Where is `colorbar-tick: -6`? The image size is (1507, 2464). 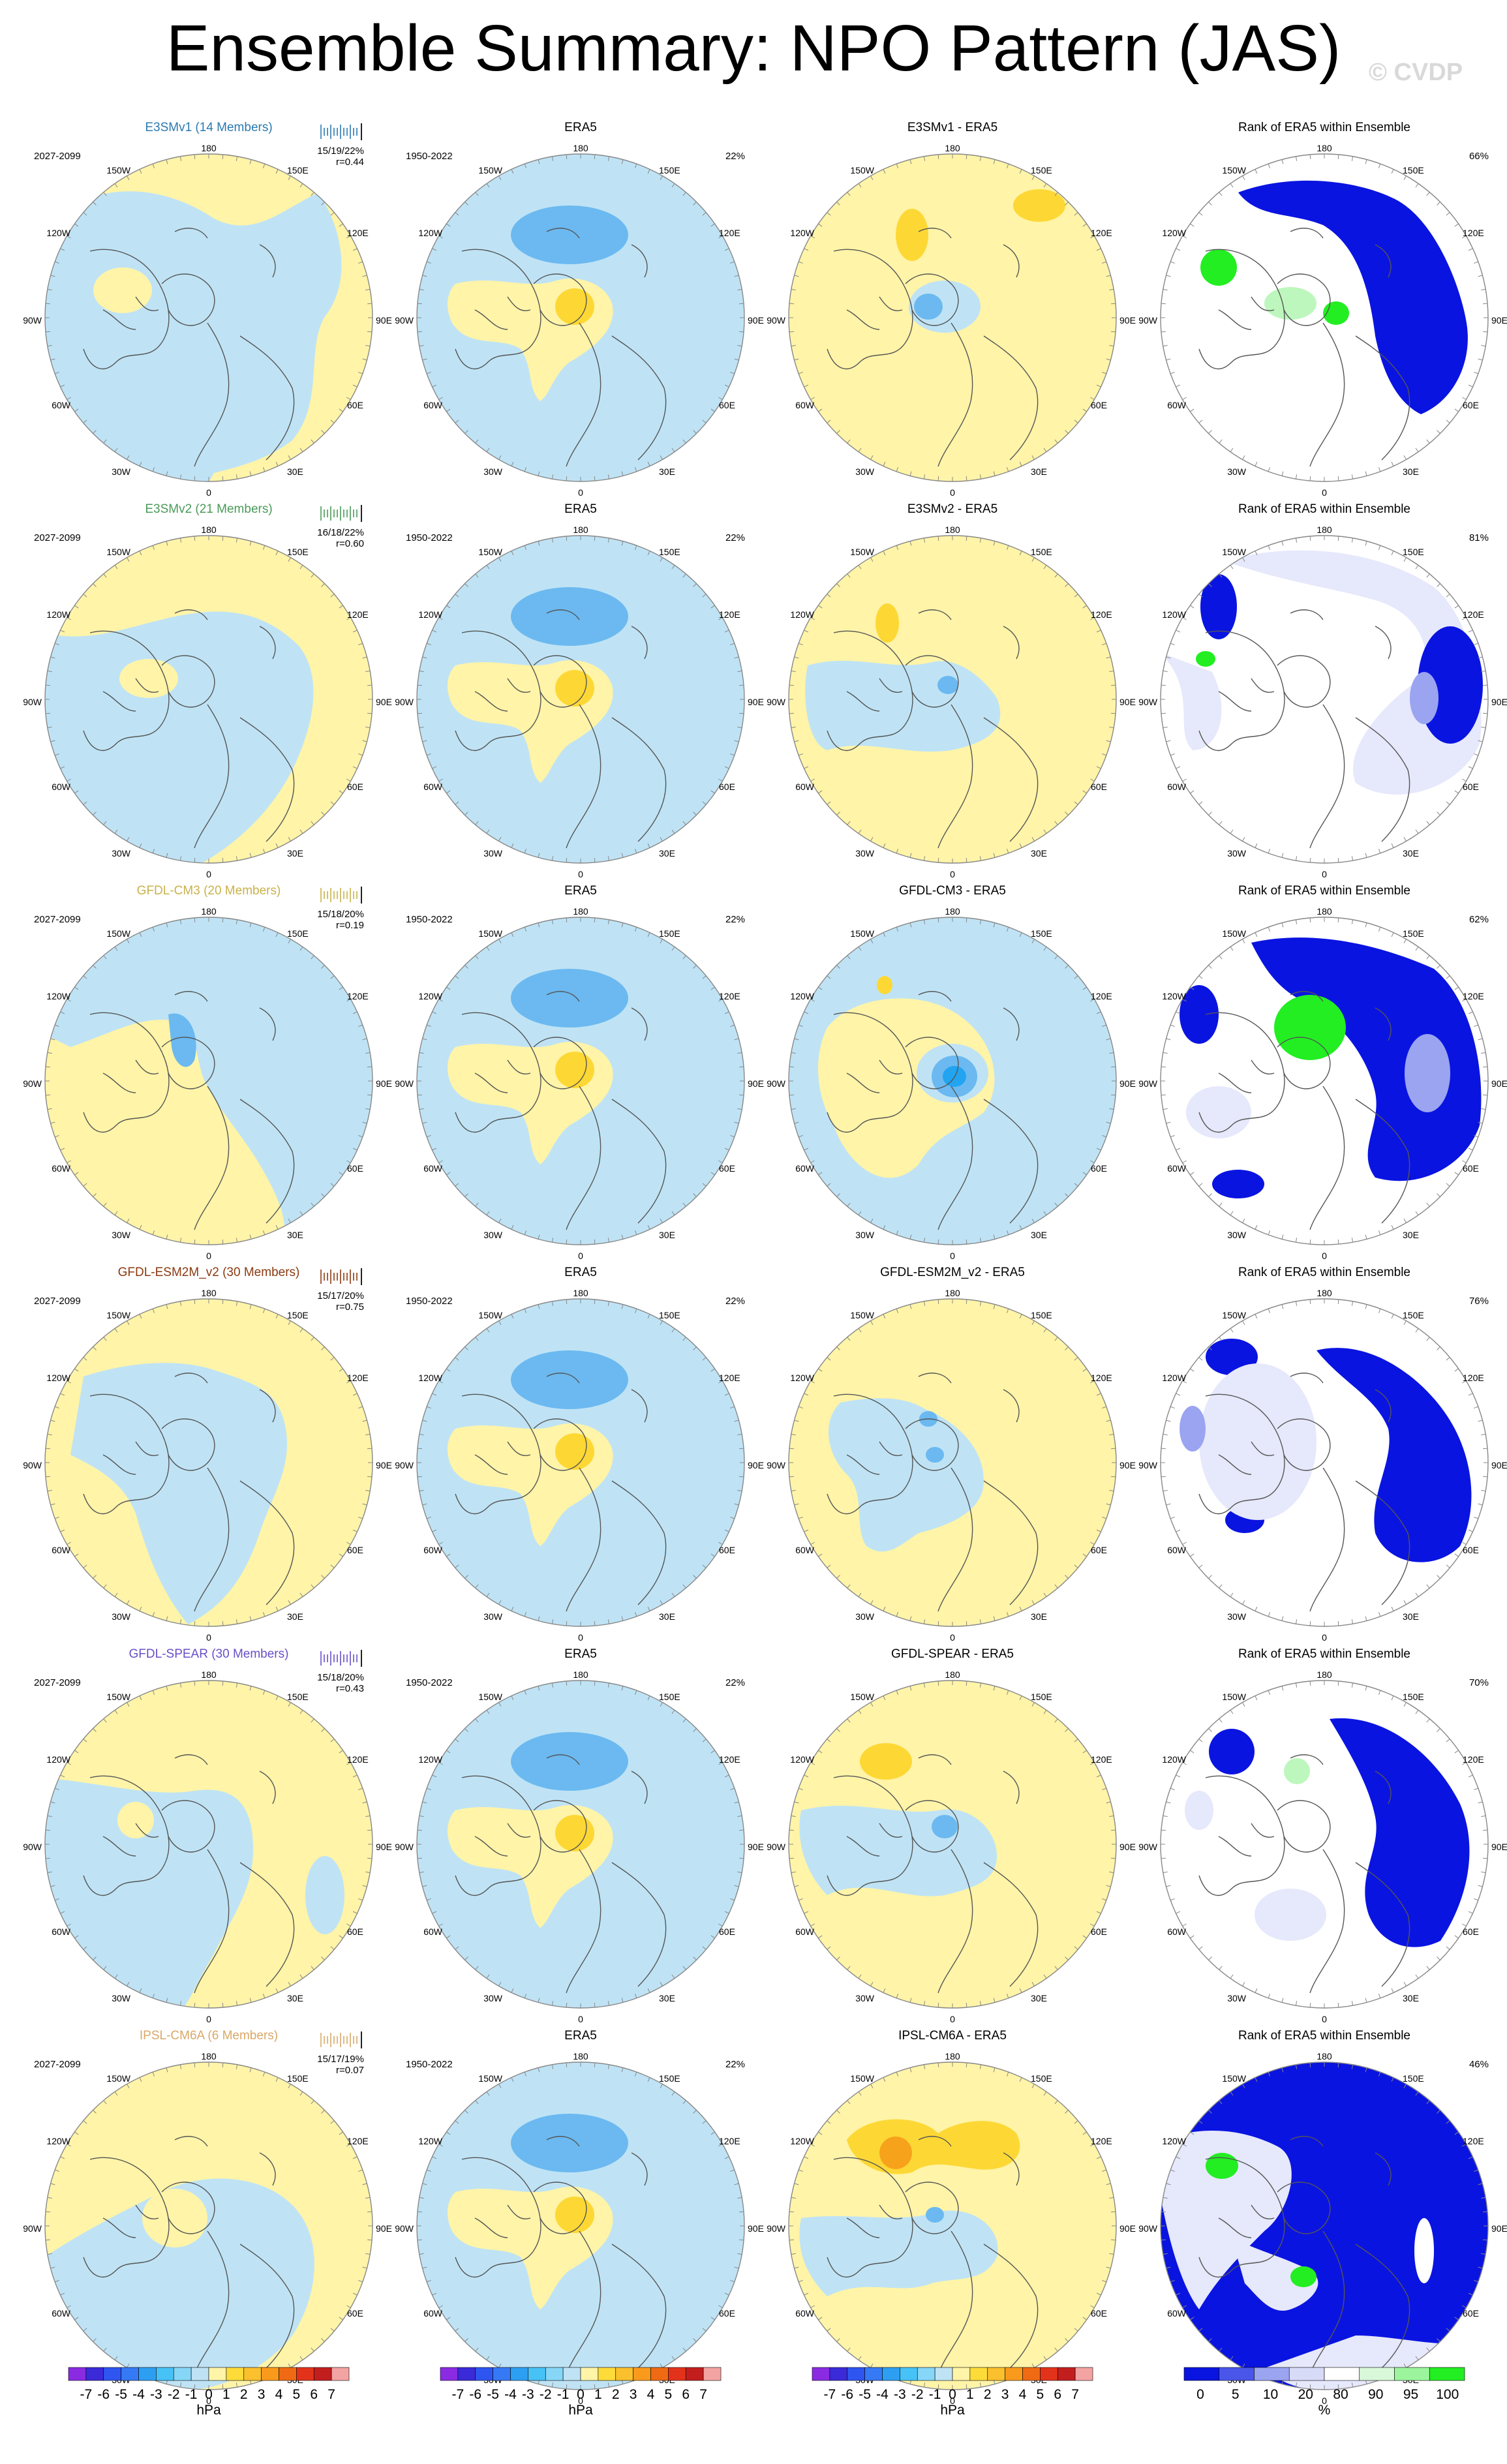
colorbar-tick: -6 is located at coordinates (103, 2394).